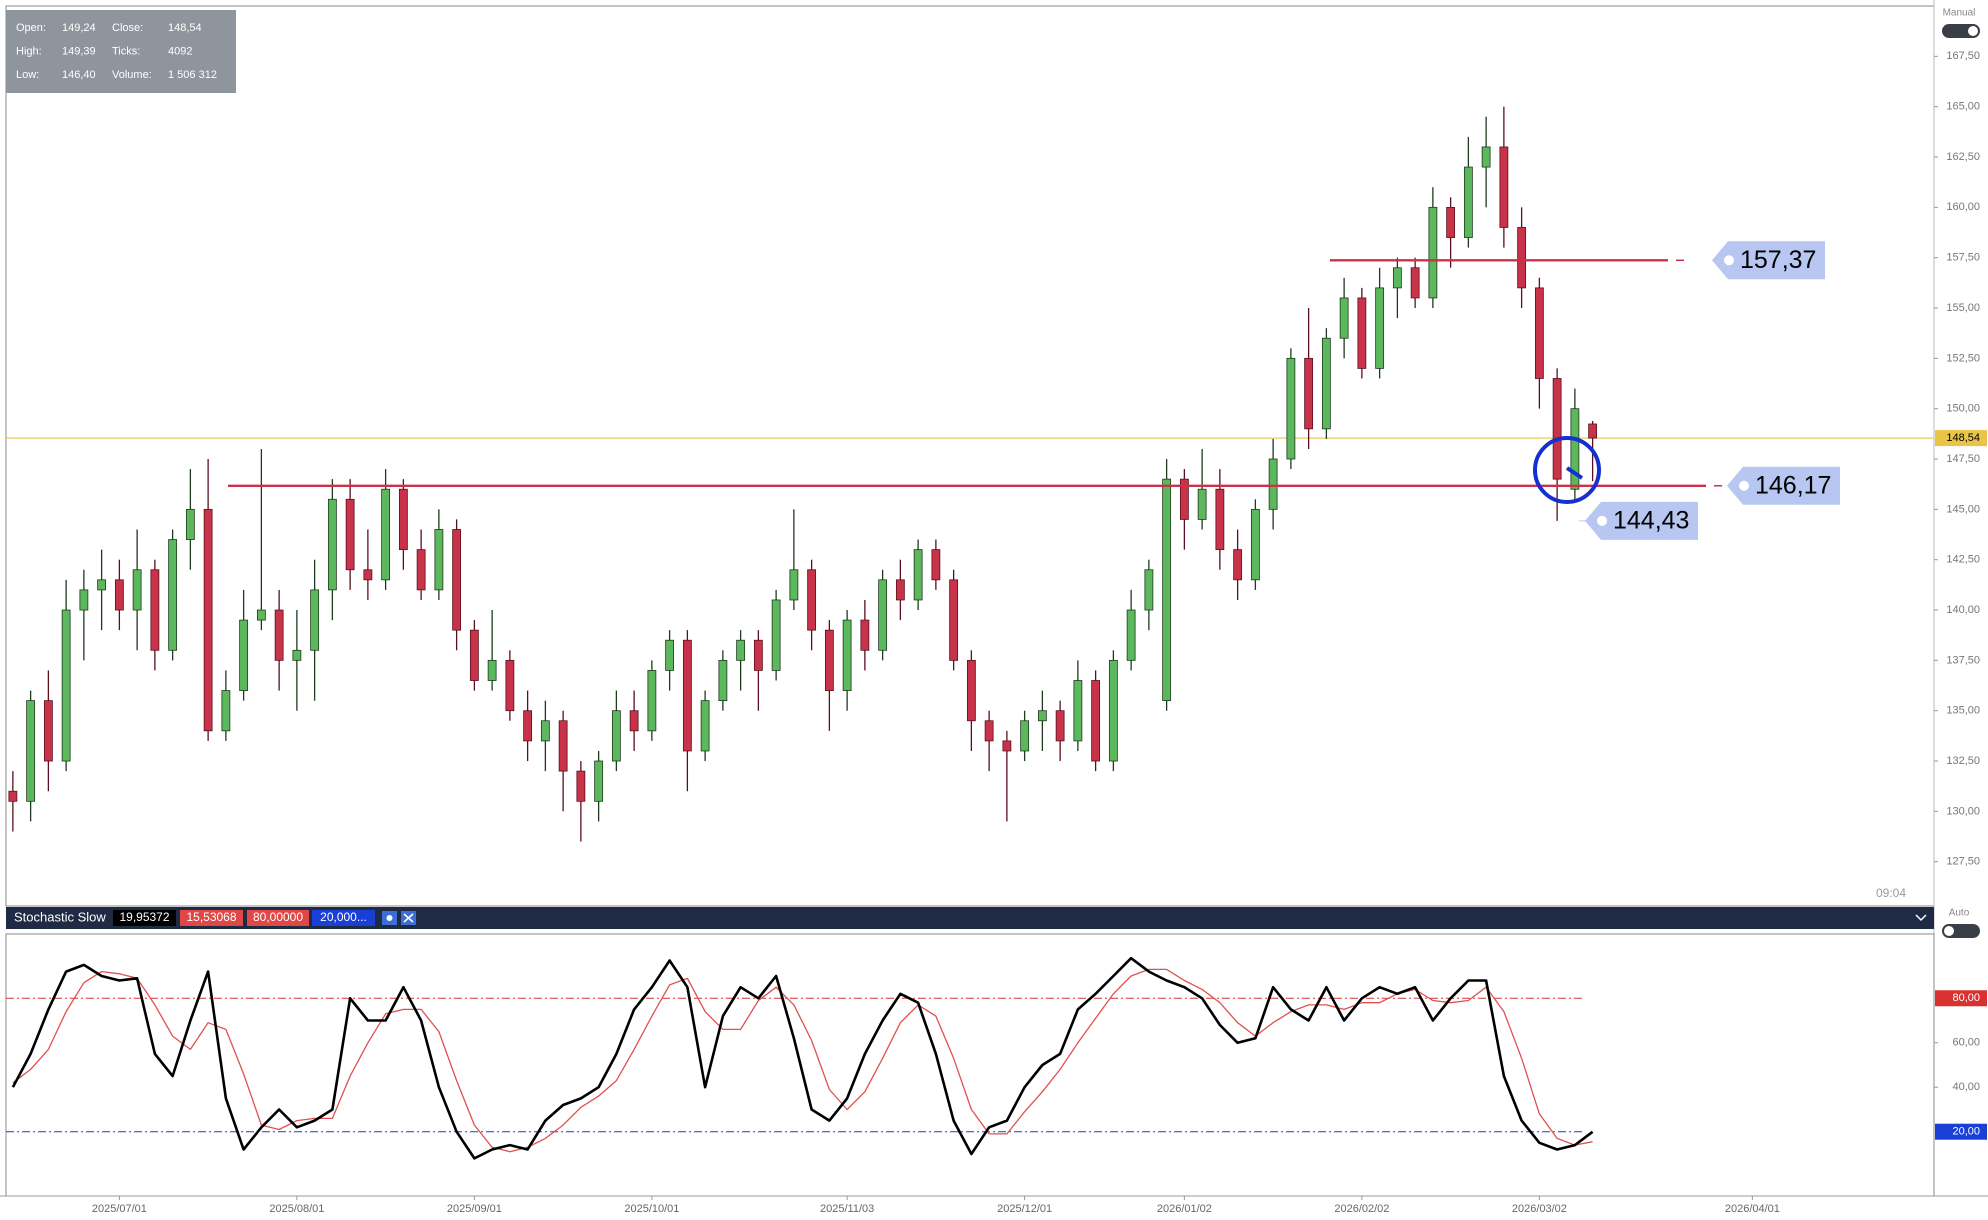 This screenshot has width=1988, height=1220. What do you see at coordinates (1963, 560) in the screenshot?
I see `y-tick-label: 142,50` at bounding box center [1963, 560].